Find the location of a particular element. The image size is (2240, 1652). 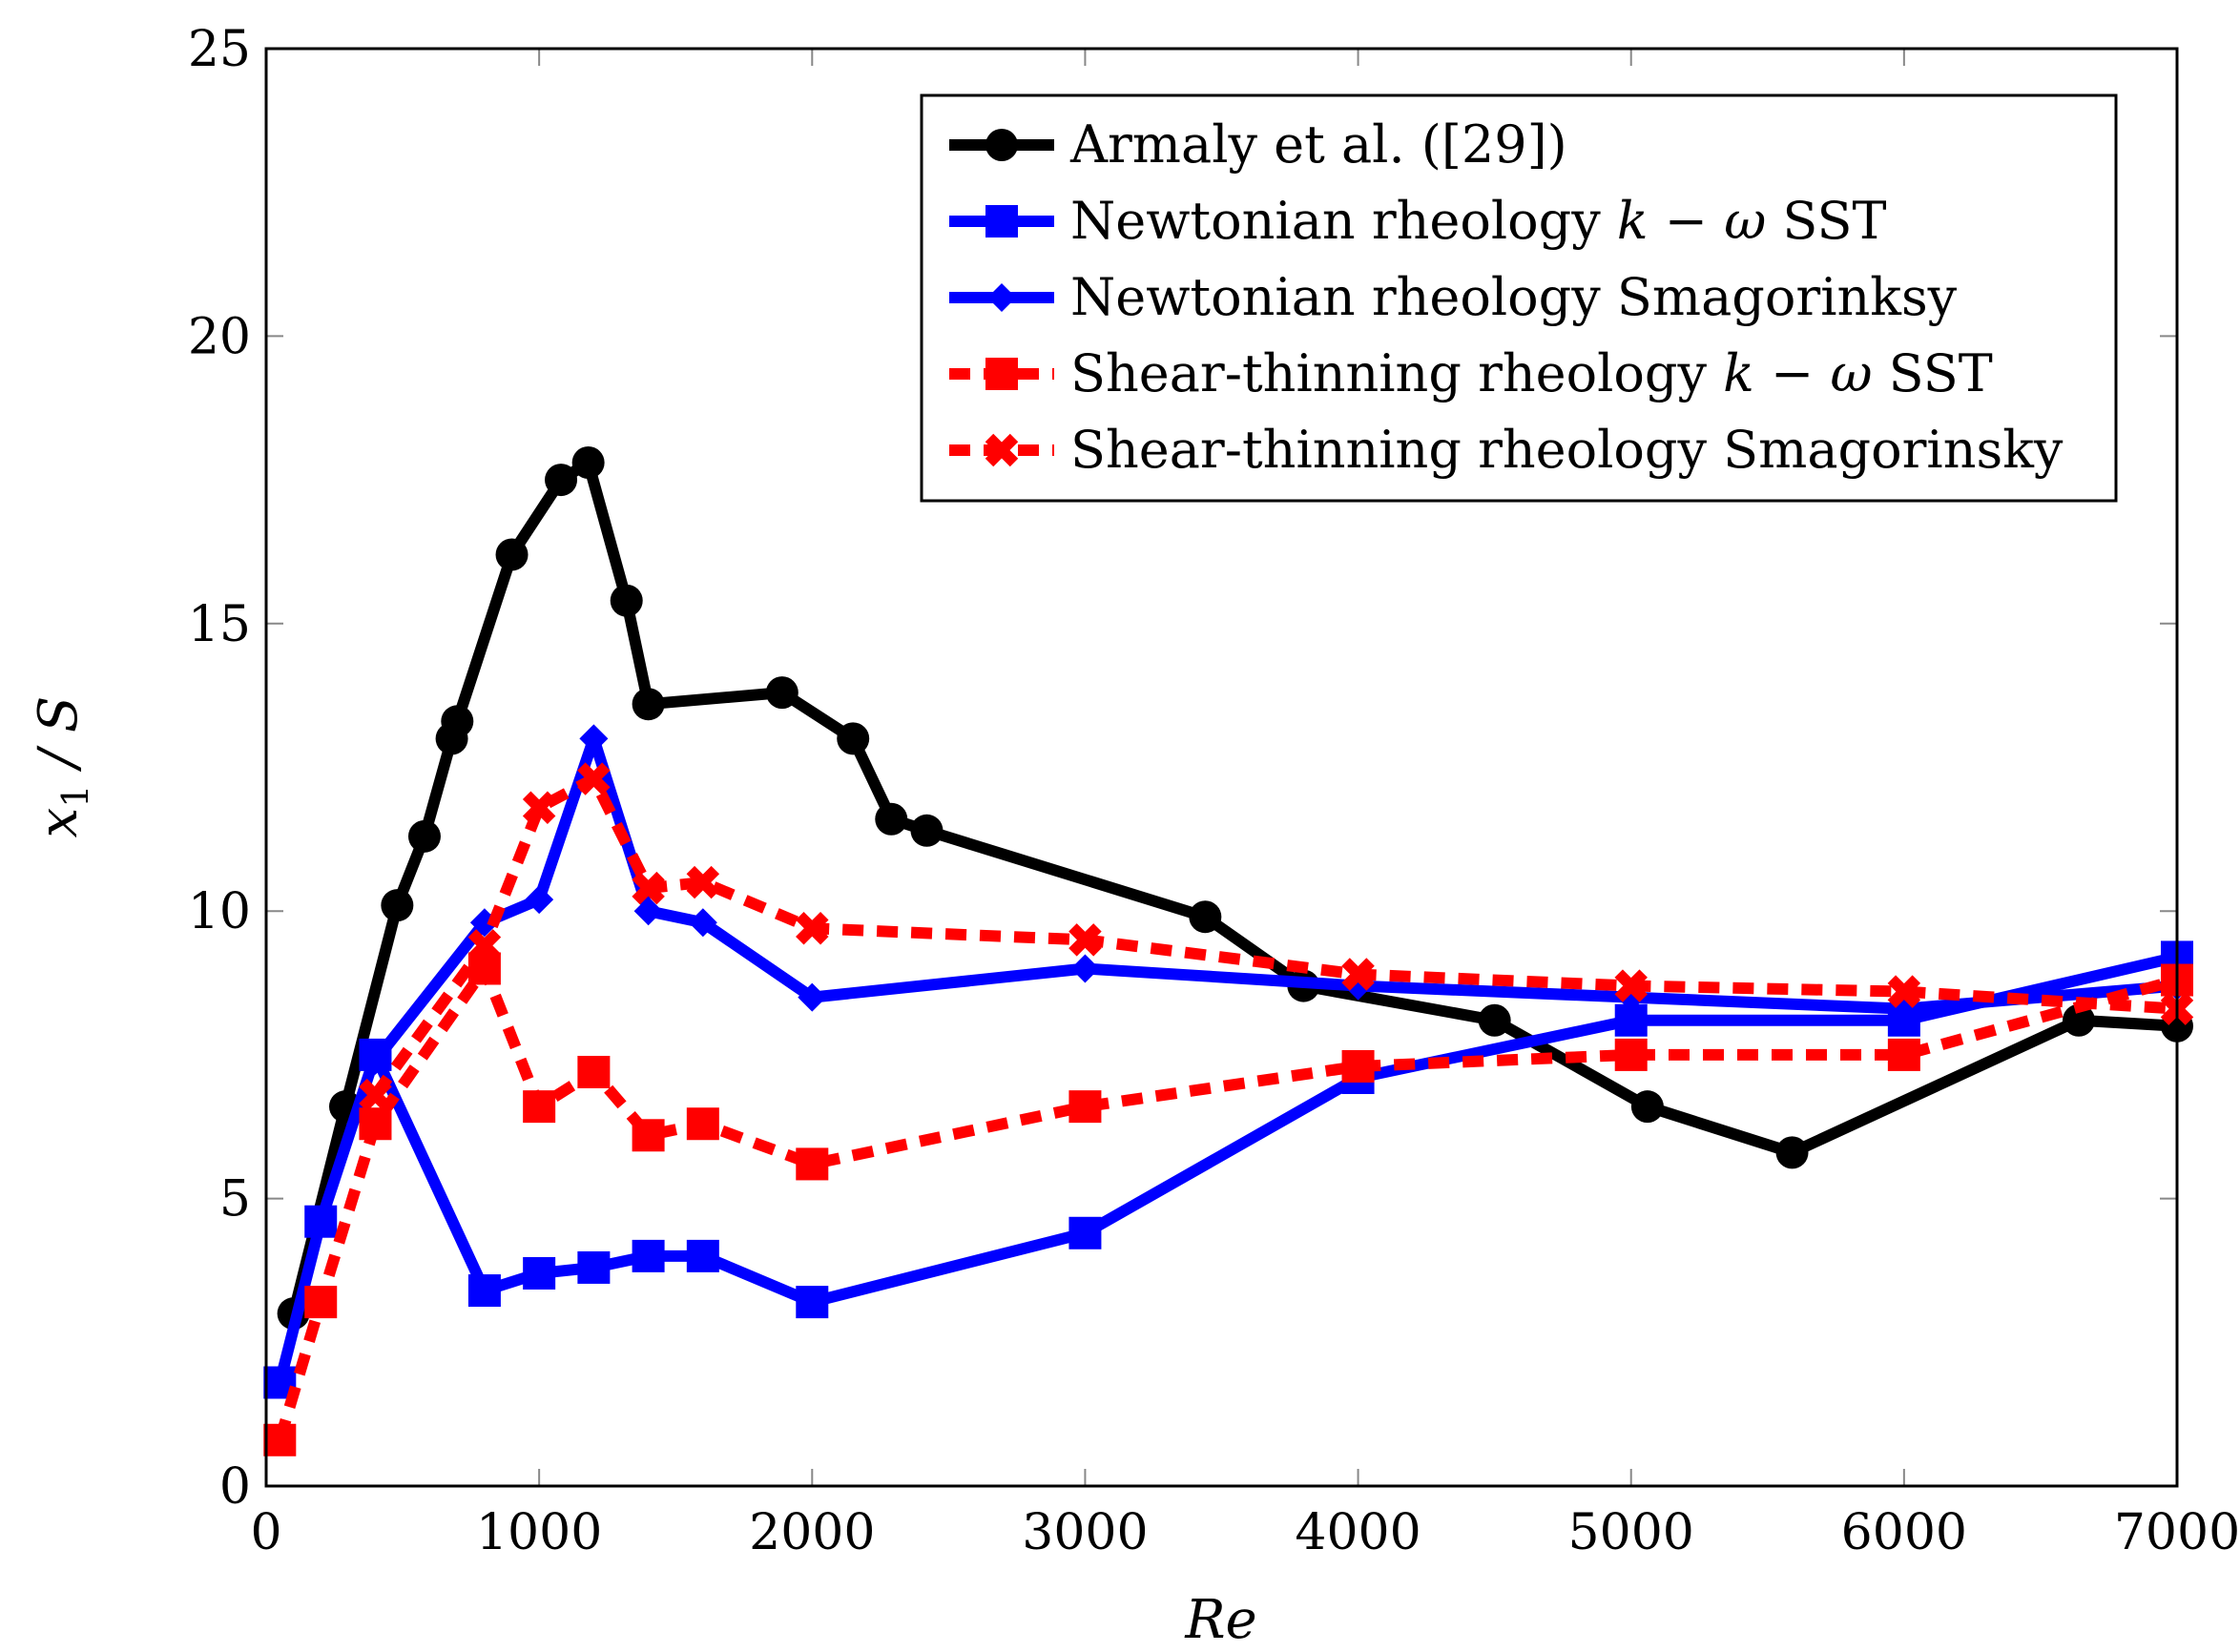

legend-item: Shear-thinning rheology Smagorinsky is located at coordinates (1506, 450).